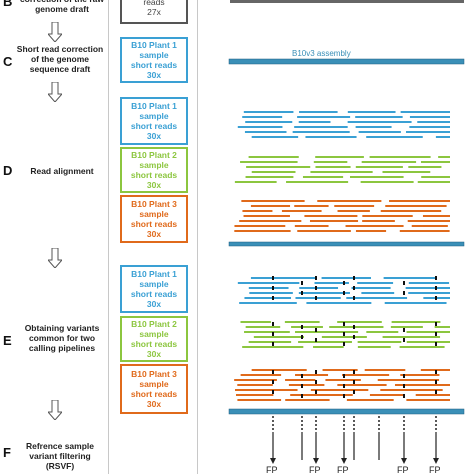 The width and height of the screenshot is (474, 474). I want to click on step-letter-d: D, so click(8, 170).